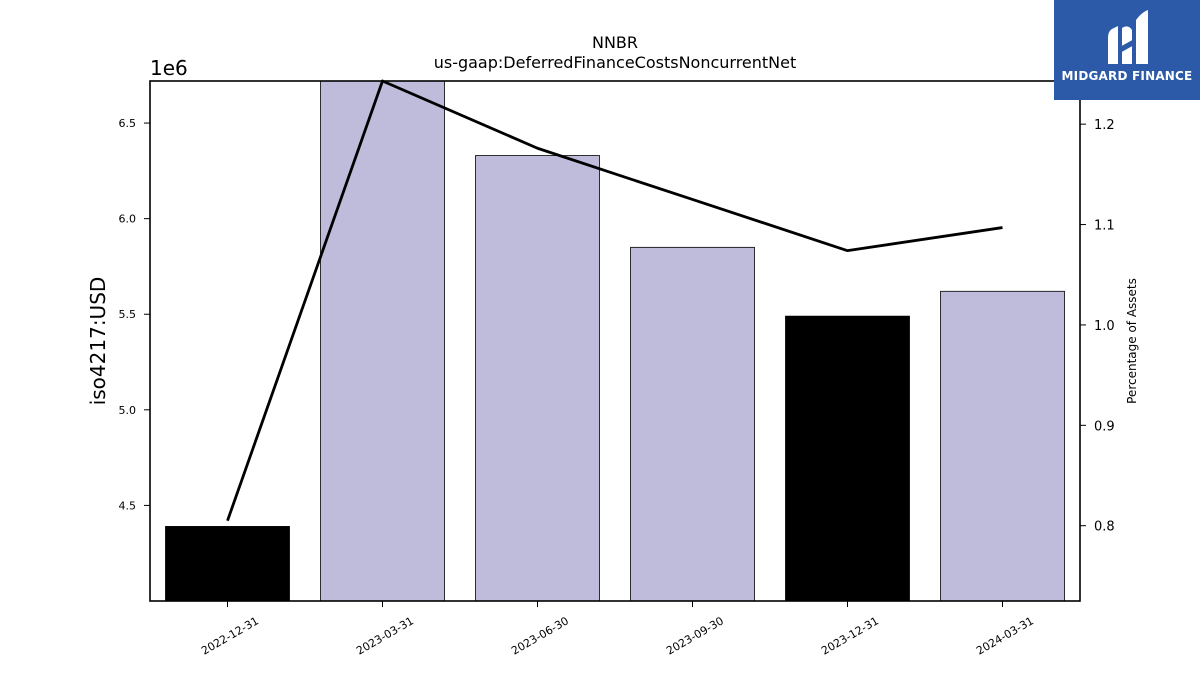  What do you see at coordinates (128, 314) in the screenshot?
I see `y-tick-label: 5.5` at bounding box center [128, 314].